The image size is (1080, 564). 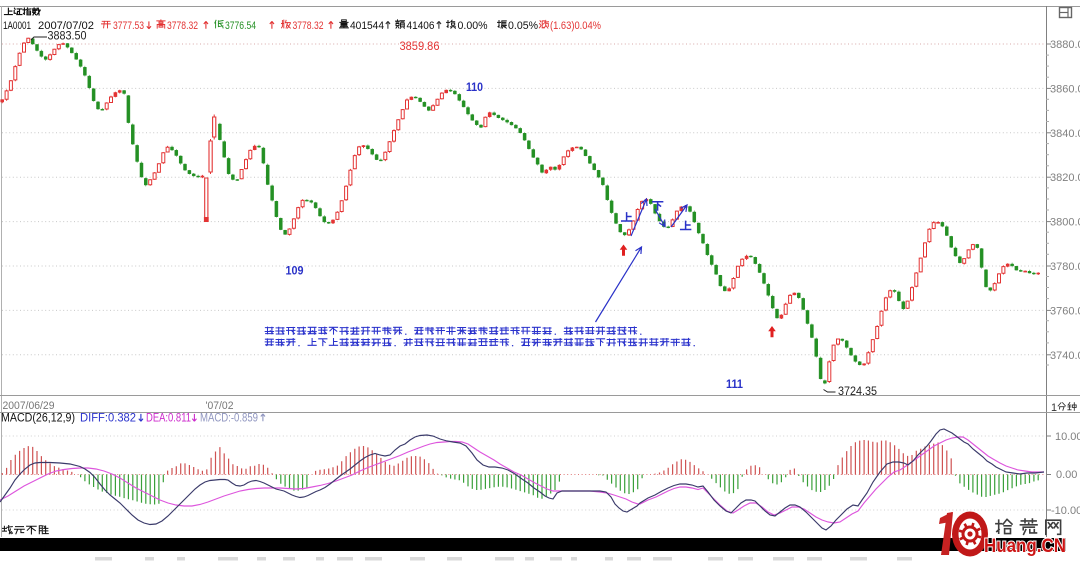 I want to click on svg-text: 3724.35, so click(x=857, y=391).